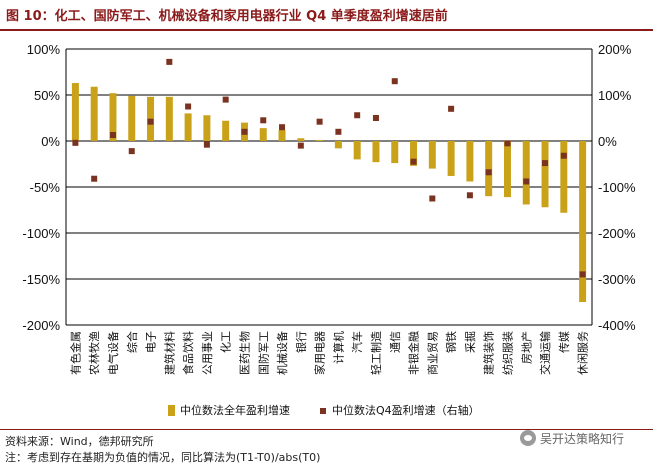 This screenshot has height=466, width=653. Describe the element at coordinates (169, 353) in the screenshot. I see `category-label: 建筑材料` at that location.